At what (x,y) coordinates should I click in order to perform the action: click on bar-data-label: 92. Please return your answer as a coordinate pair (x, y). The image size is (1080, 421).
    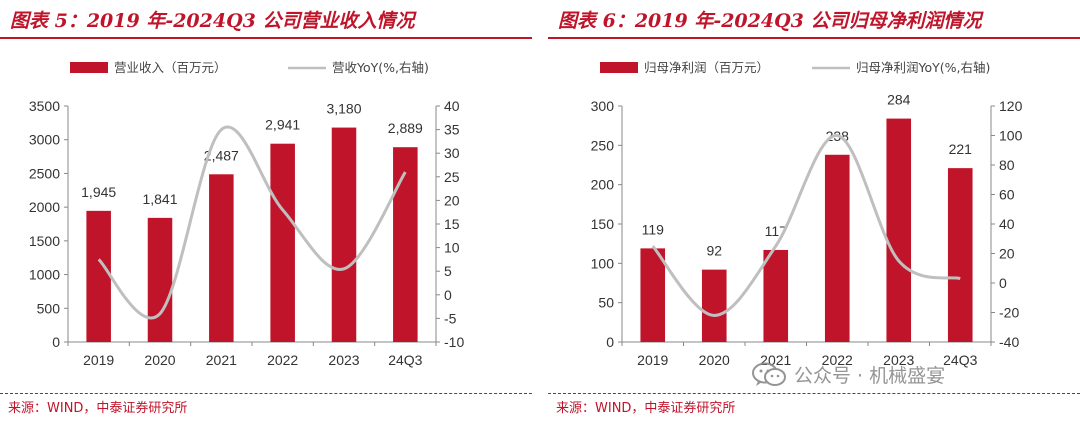
    Looking at the image, I should click on (714, 251).